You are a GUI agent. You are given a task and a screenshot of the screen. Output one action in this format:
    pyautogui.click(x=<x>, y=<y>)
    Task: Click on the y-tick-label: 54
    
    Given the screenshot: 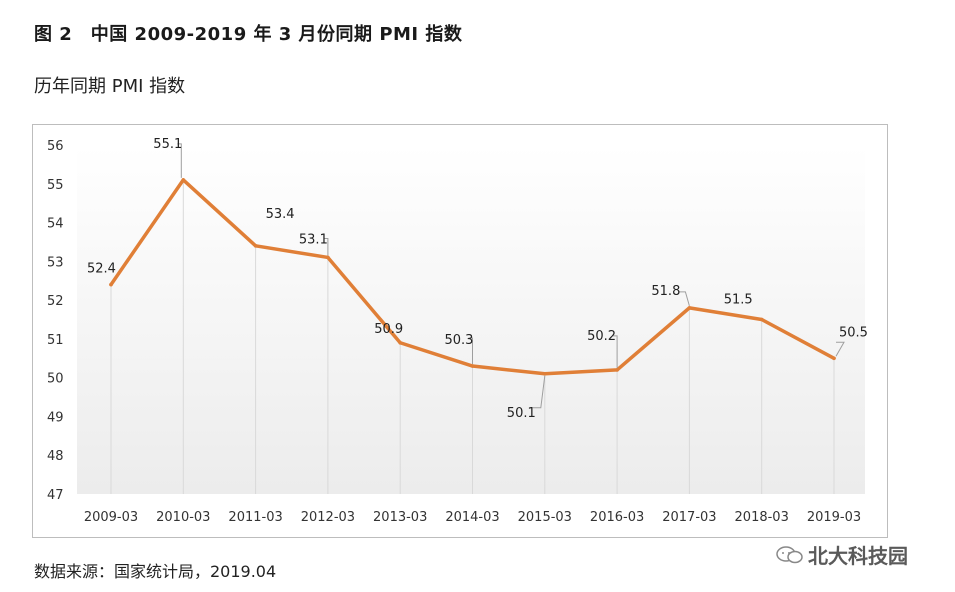 What is the action you would take?
    pyautogui.click(x=55, y=224)
    